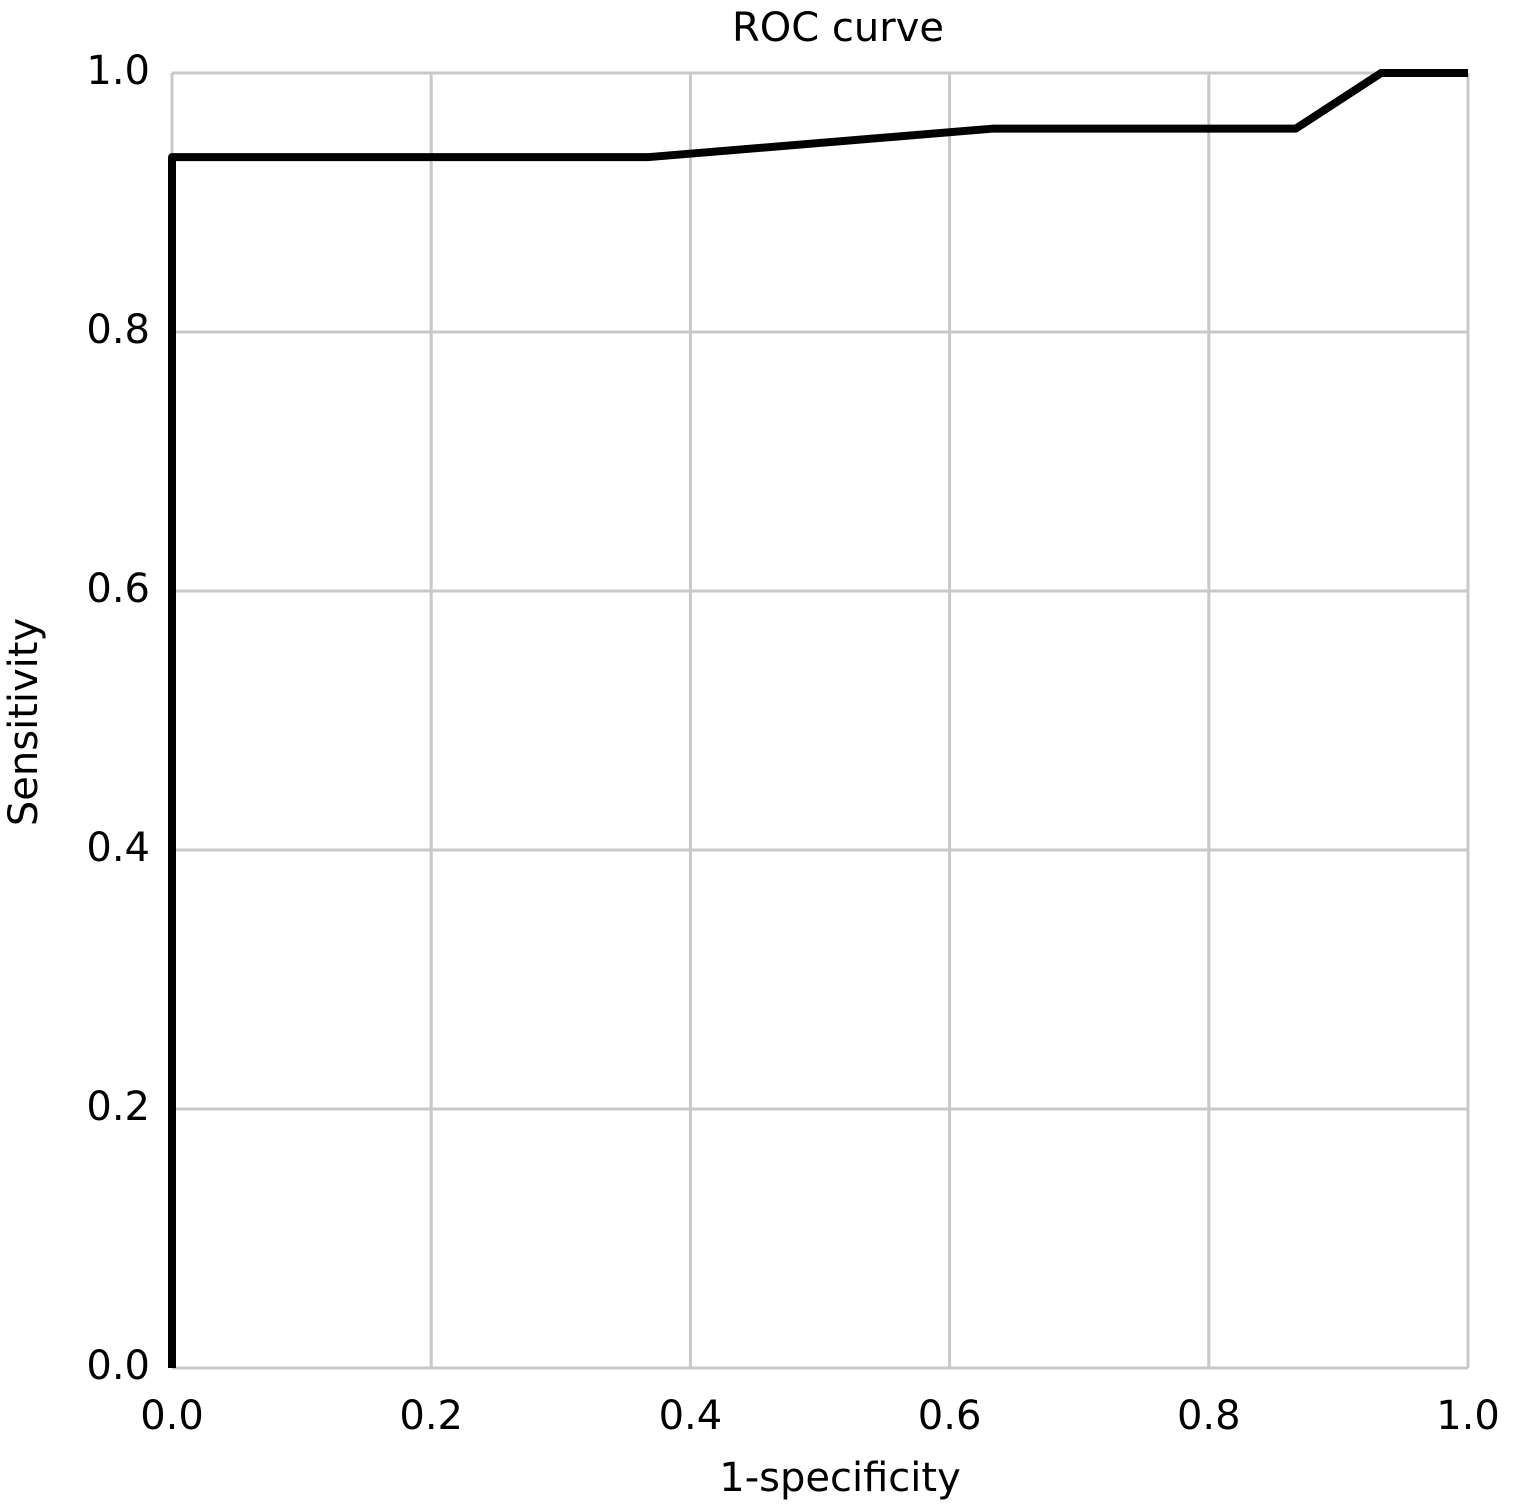  What do you see at coordinates (118, 330) in the screenshot?
I see `y-tick-label: 0.8` at bounding box center [118, 330].